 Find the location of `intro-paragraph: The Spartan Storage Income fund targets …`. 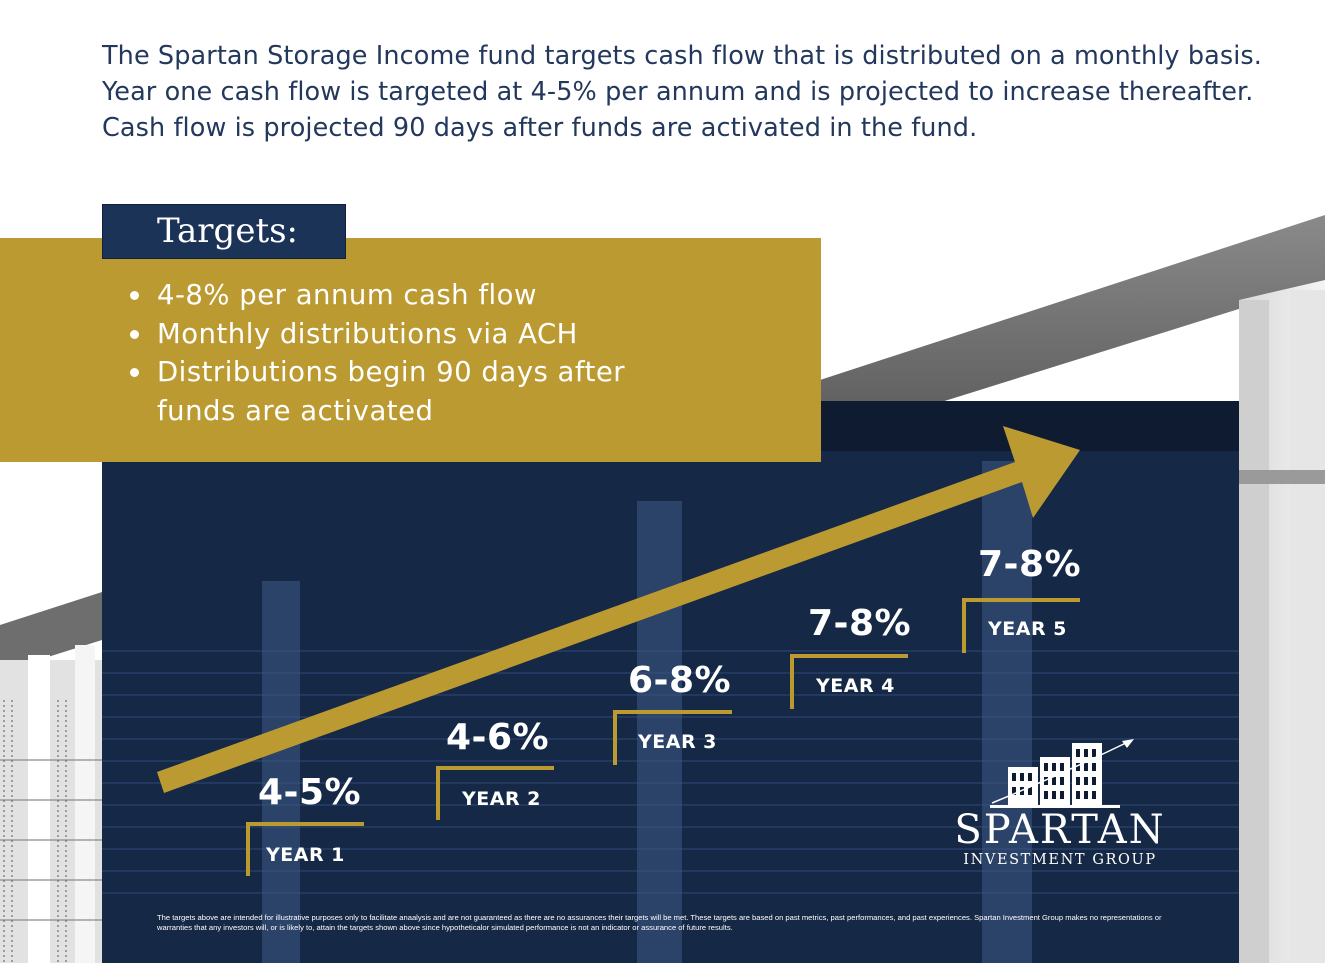

intro-paragraph: The Spartan Storage Income fund targets … is located at coordinates (702, 92).